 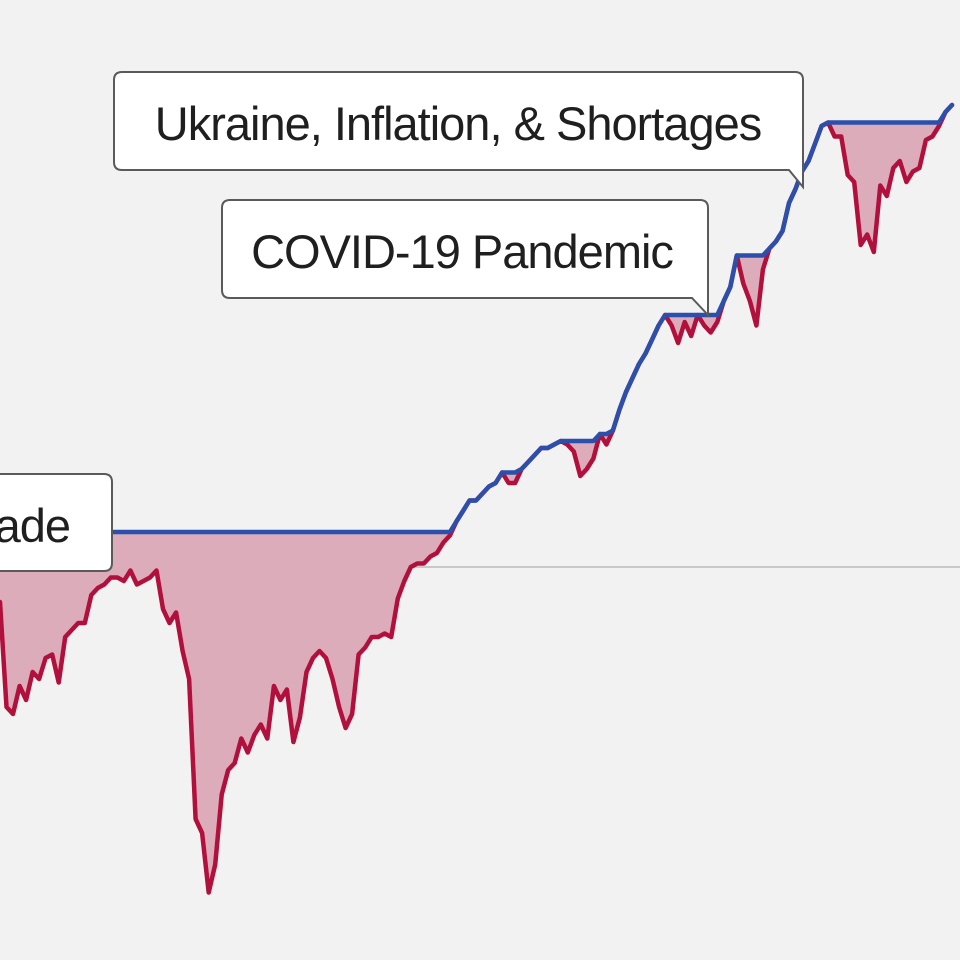 I want to click on callout-ukraine-label: Ukraine, Inflation, & Shortages, so click(x=458, y=123).